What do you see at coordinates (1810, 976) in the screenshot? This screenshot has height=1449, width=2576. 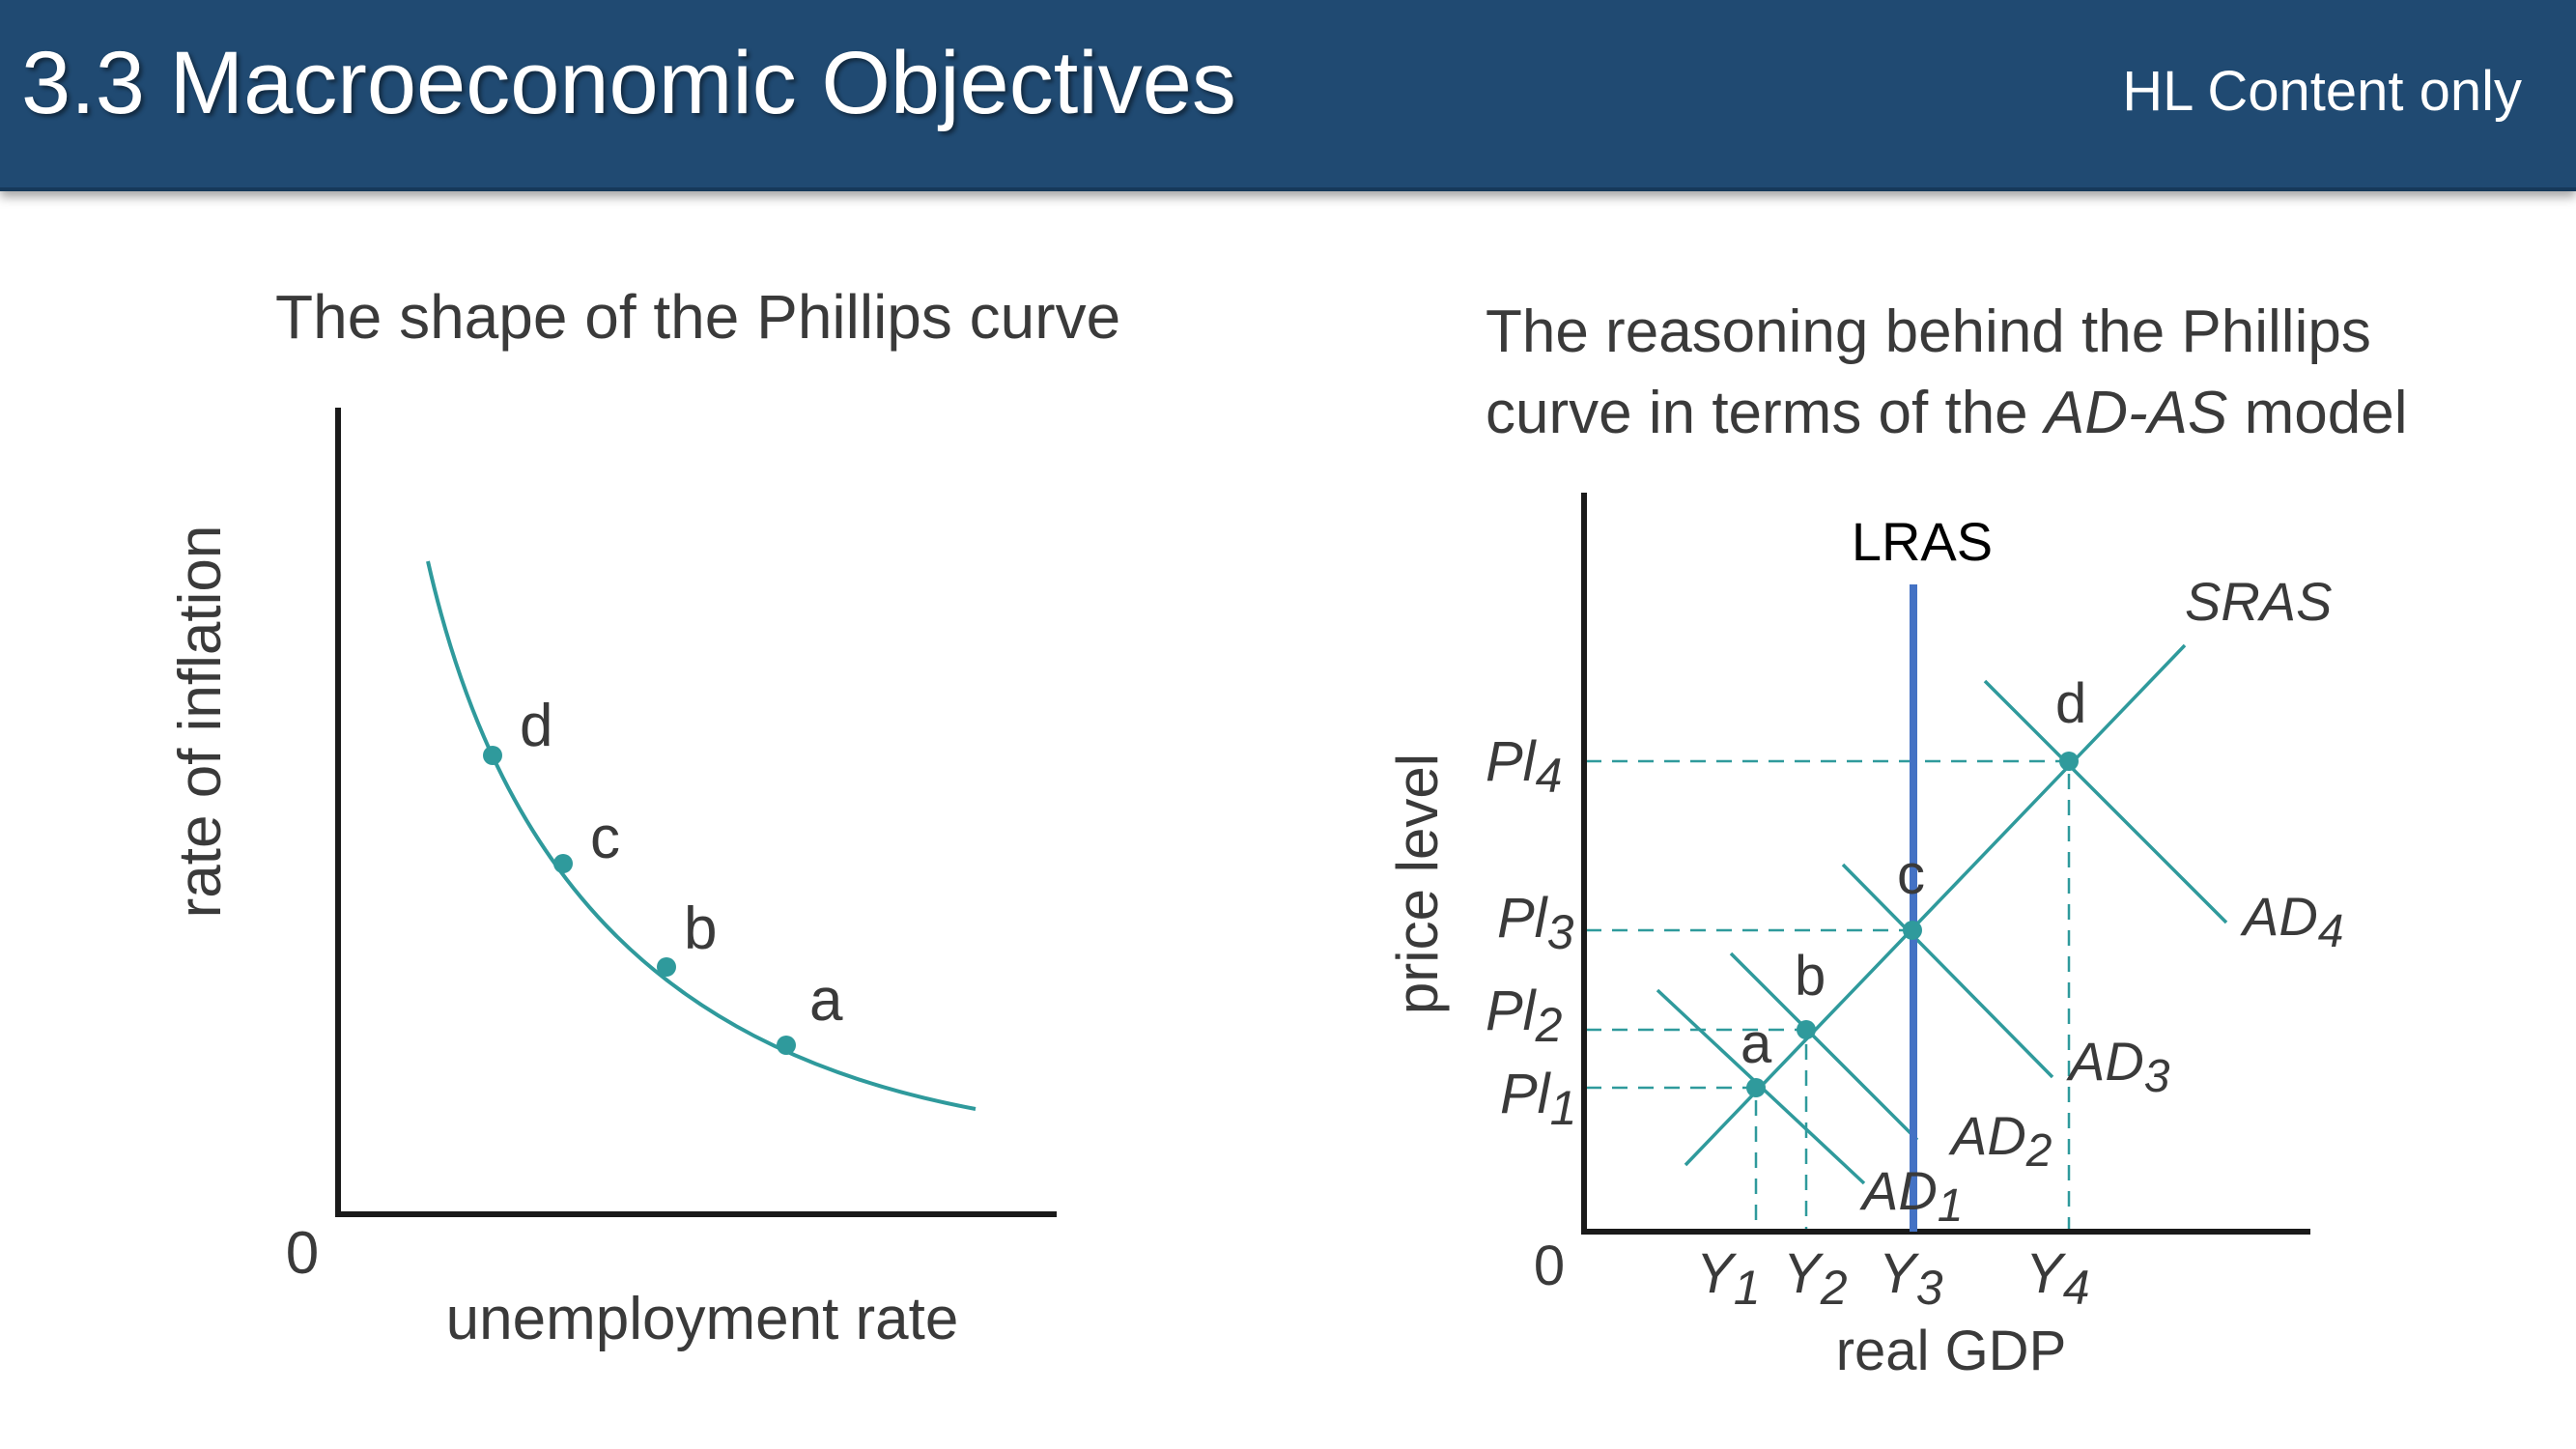 I see `adas-label-b: b` at bounding box center [1810, 976].